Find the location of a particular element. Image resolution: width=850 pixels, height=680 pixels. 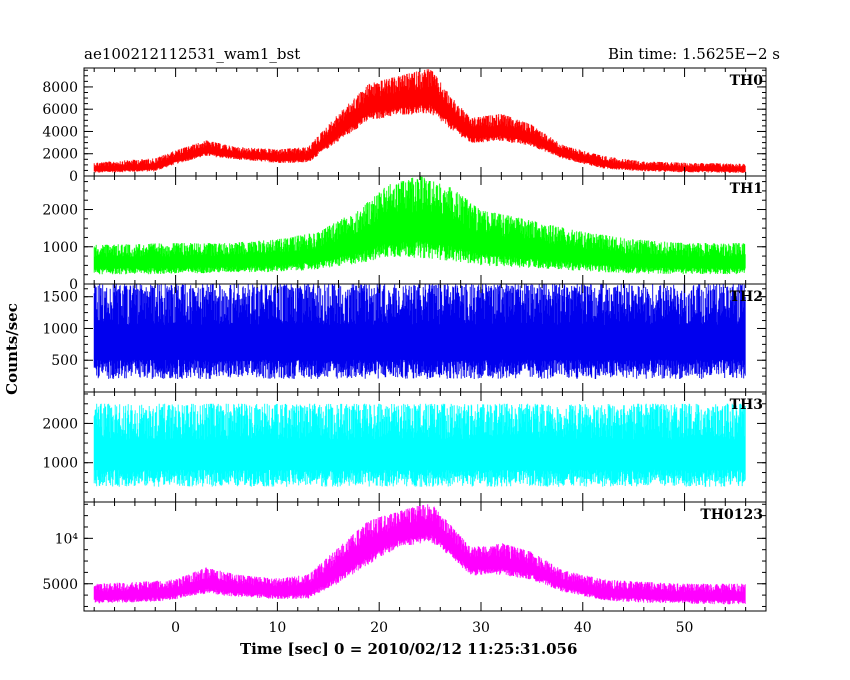

y-tick-label: 500 is located at coordinates (64, 361).